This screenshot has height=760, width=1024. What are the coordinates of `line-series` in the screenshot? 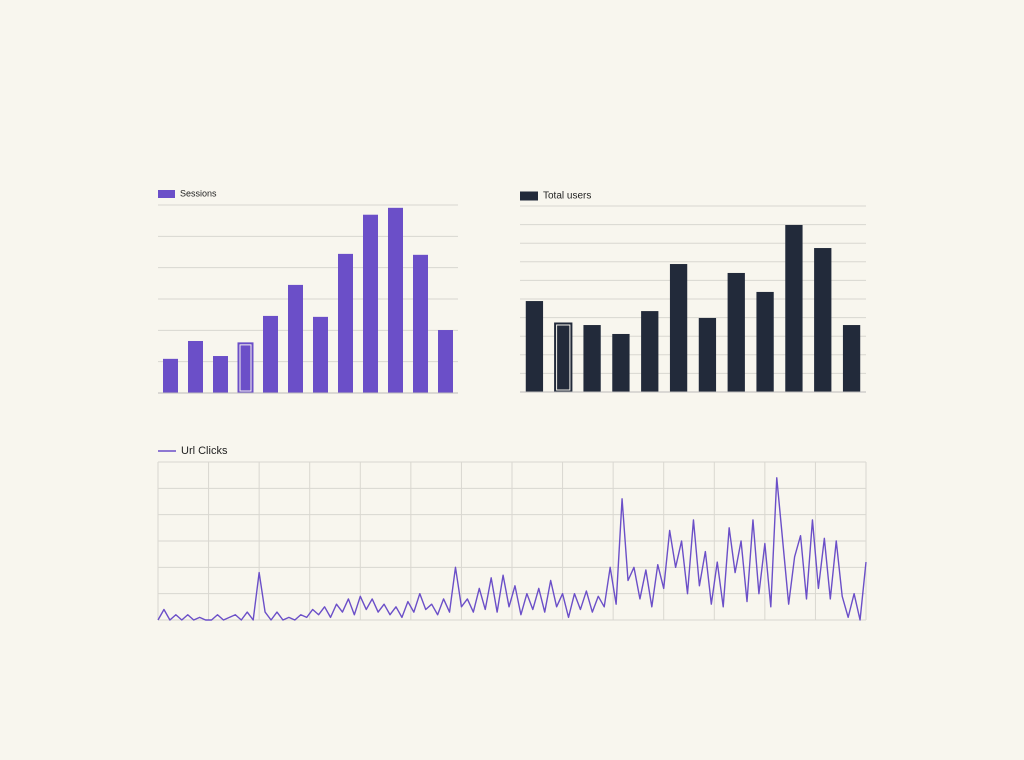 It's located at (512, 549).